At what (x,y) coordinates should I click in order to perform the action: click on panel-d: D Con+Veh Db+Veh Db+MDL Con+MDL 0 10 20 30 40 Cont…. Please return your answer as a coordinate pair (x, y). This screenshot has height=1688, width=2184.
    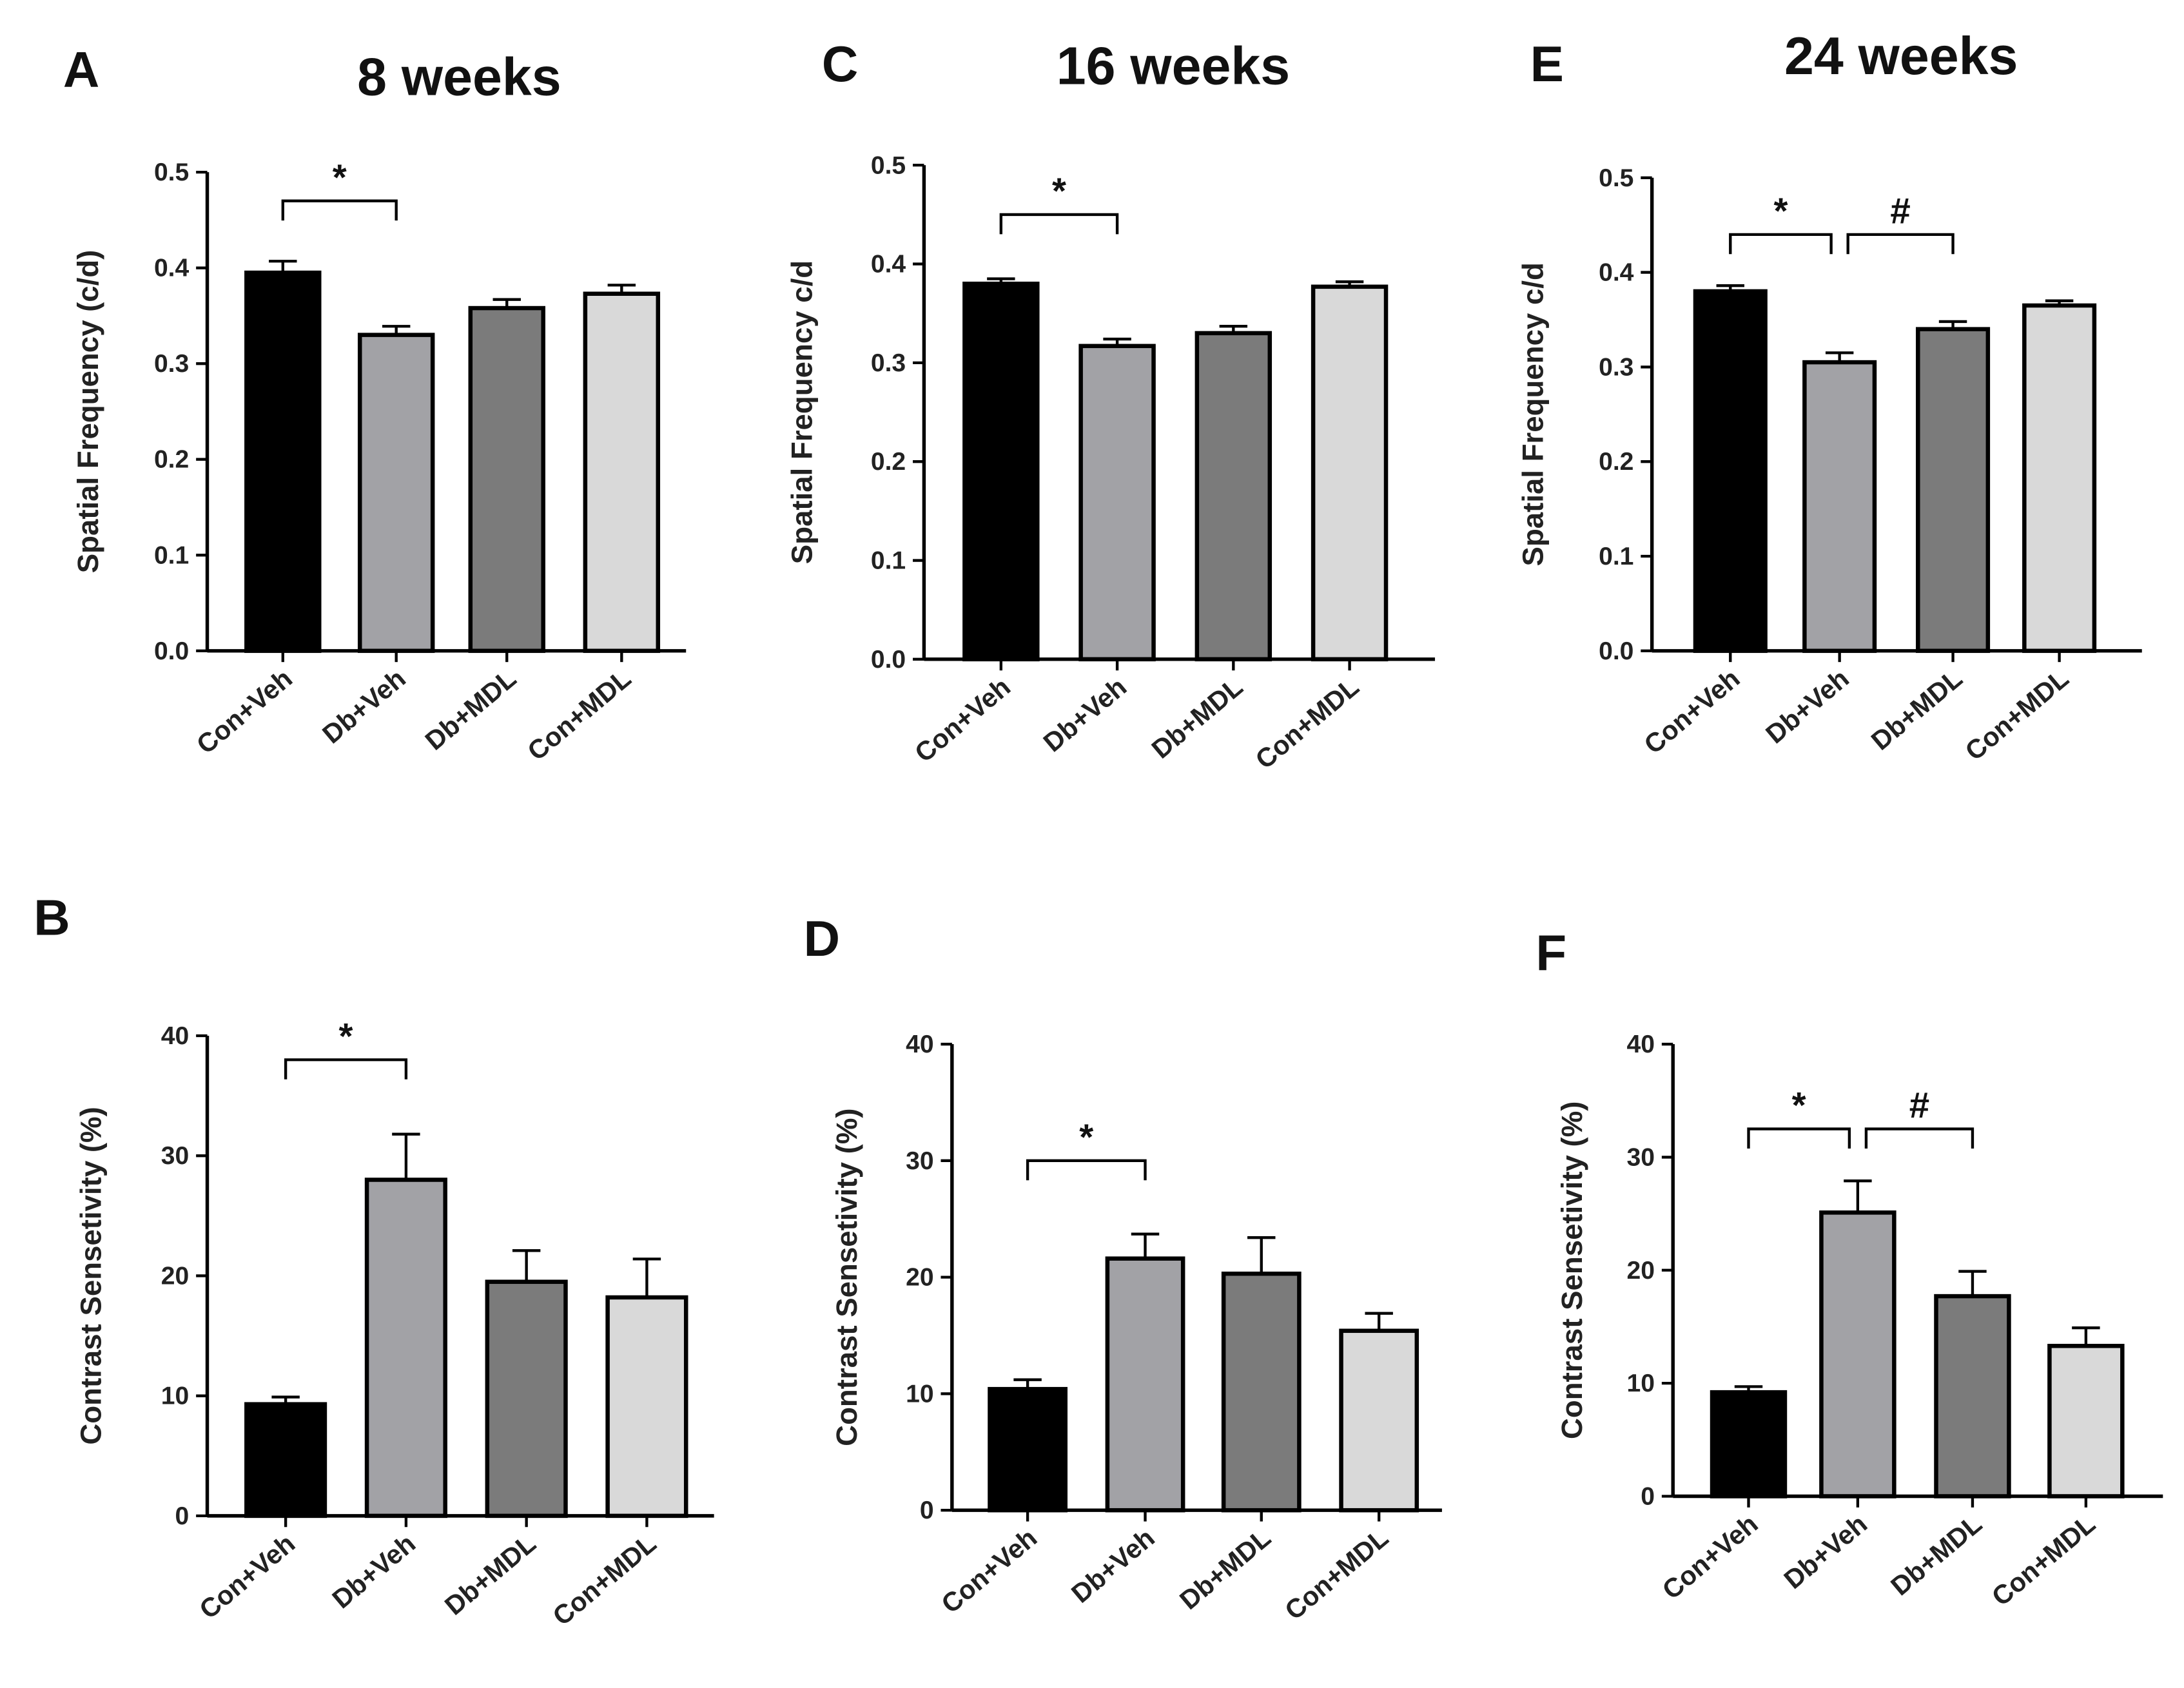
    Looking at the image, I should click on (1123, 1267).